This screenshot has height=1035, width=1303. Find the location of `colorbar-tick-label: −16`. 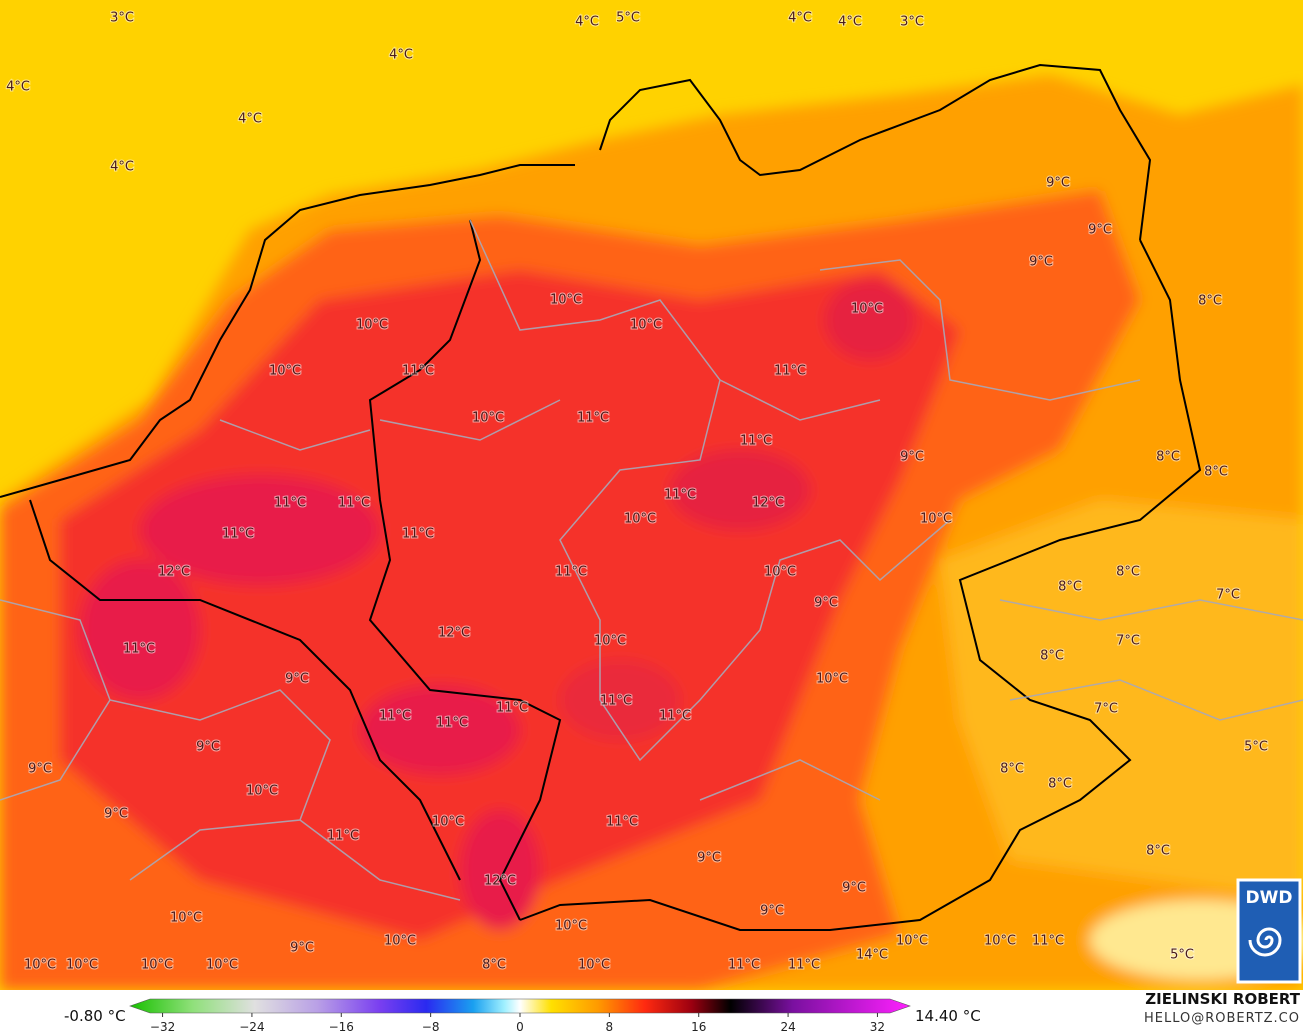

colorbar-tick-label: −16 is located at coordinates (341, 1027).